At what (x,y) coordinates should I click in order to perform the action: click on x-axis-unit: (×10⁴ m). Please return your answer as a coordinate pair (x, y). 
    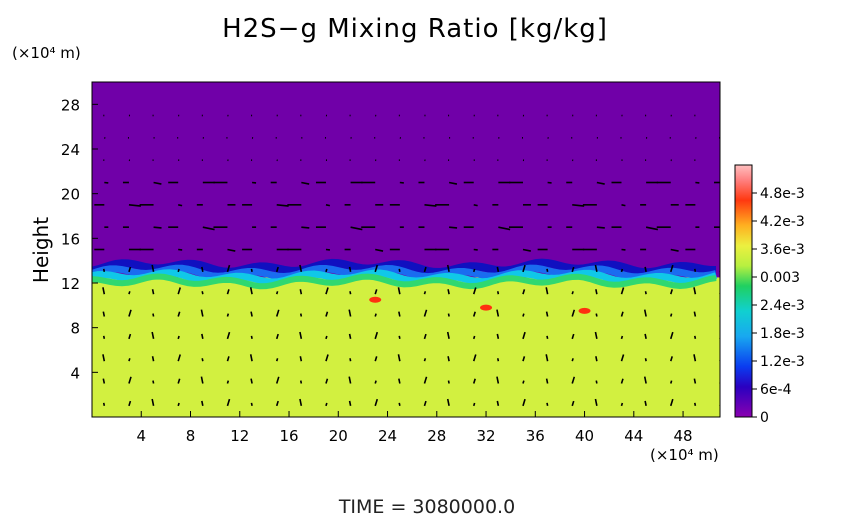
    Looking at the image, I should click on (684, 455).